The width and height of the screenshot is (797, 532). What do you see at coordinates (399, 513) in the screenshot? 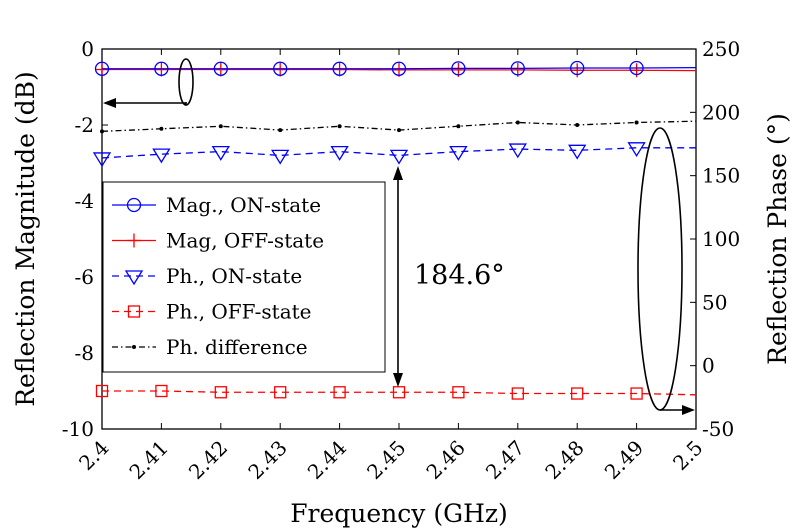
I see `x-axis-title: Frequency (GHz)` at bounding box center [399, 513].